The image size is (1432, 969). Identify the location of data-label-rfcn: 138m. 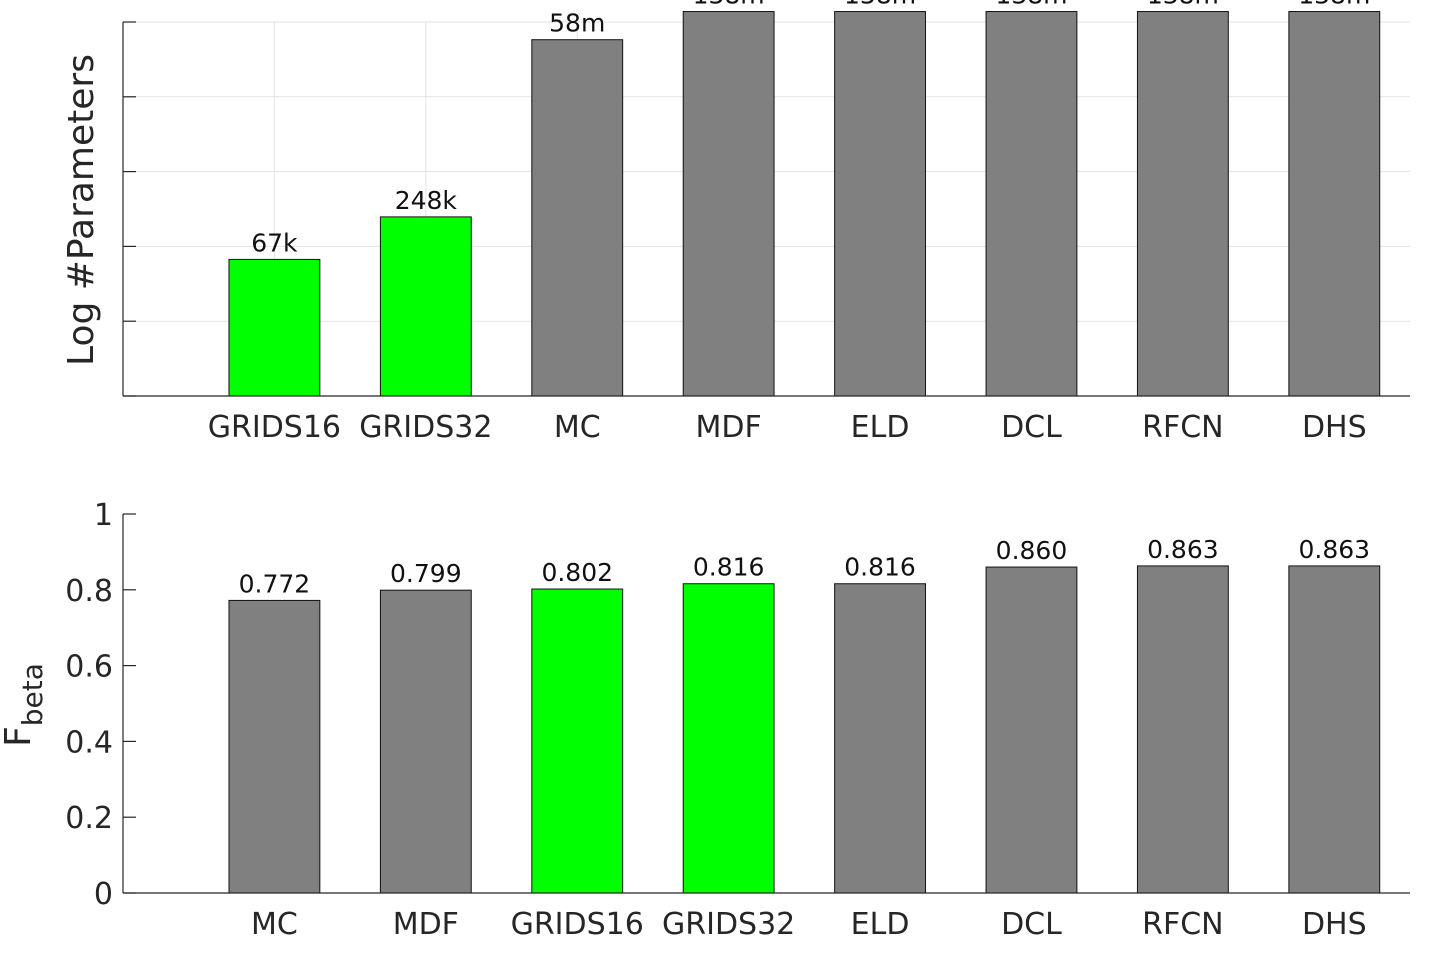
(1183, 5).